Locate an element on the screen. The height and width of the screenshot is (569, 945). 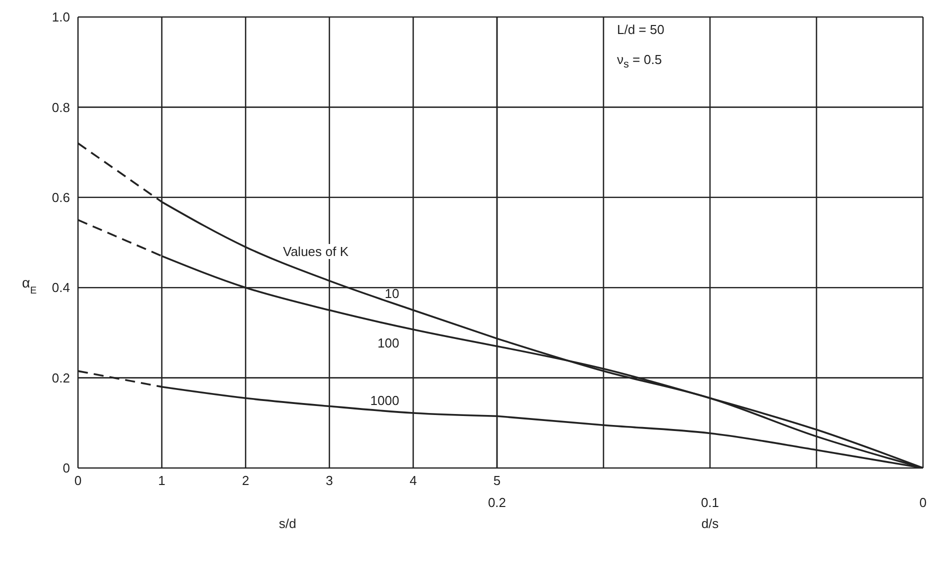
x-tick-label: 3 is located at coordinates (330, 480).